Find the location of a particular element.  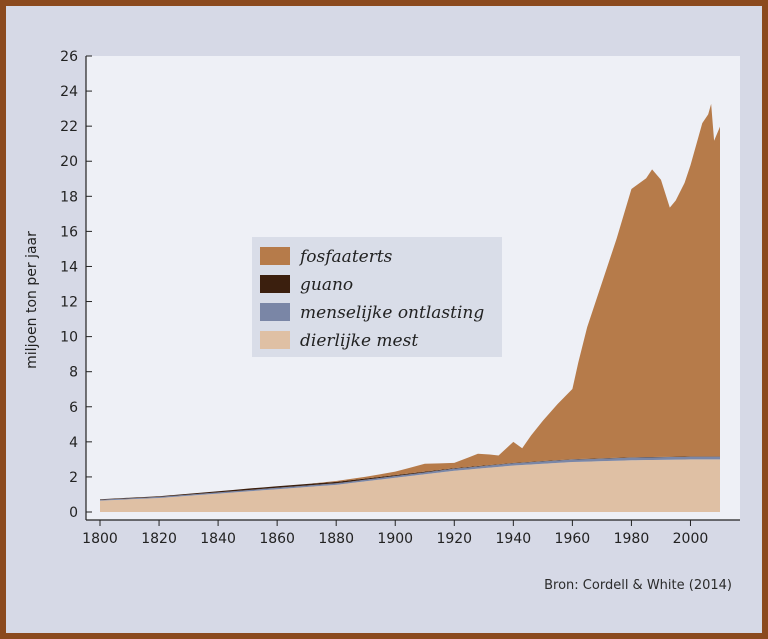

legend-swatch-fosfaaterts is located at coordinates (275, 256).